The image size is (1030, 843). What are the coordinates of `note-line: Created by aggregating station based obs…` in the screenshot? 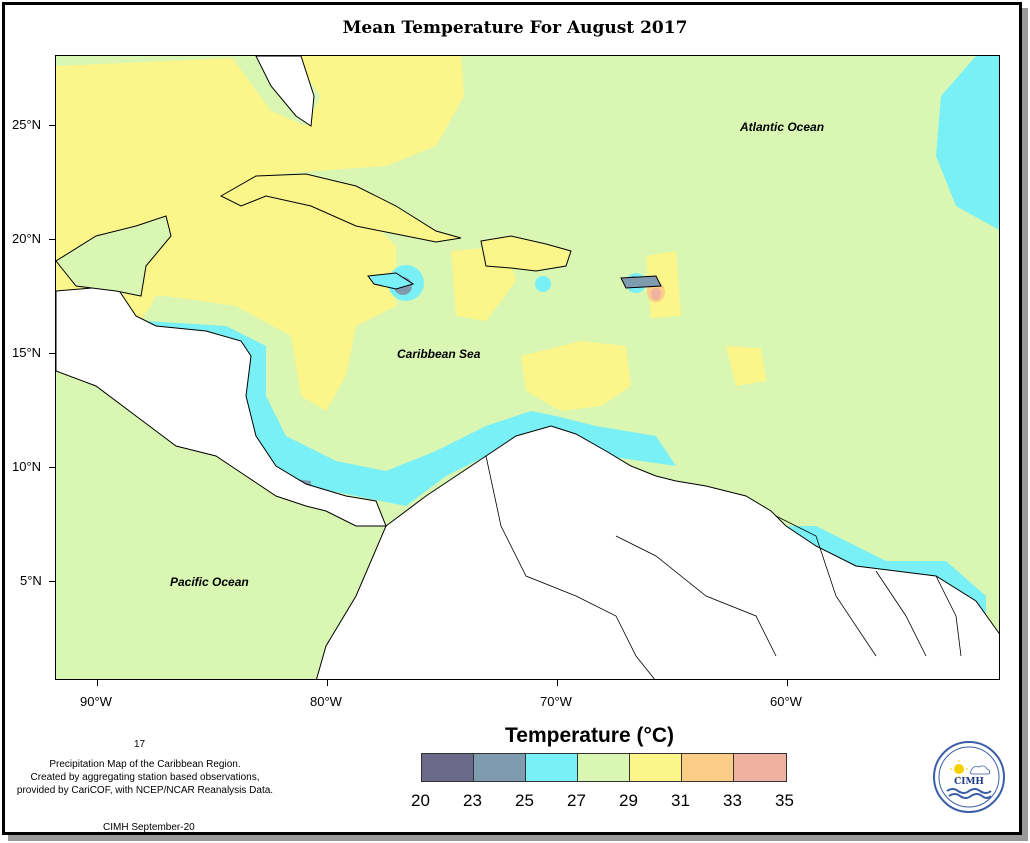 It's located at (145, 777).